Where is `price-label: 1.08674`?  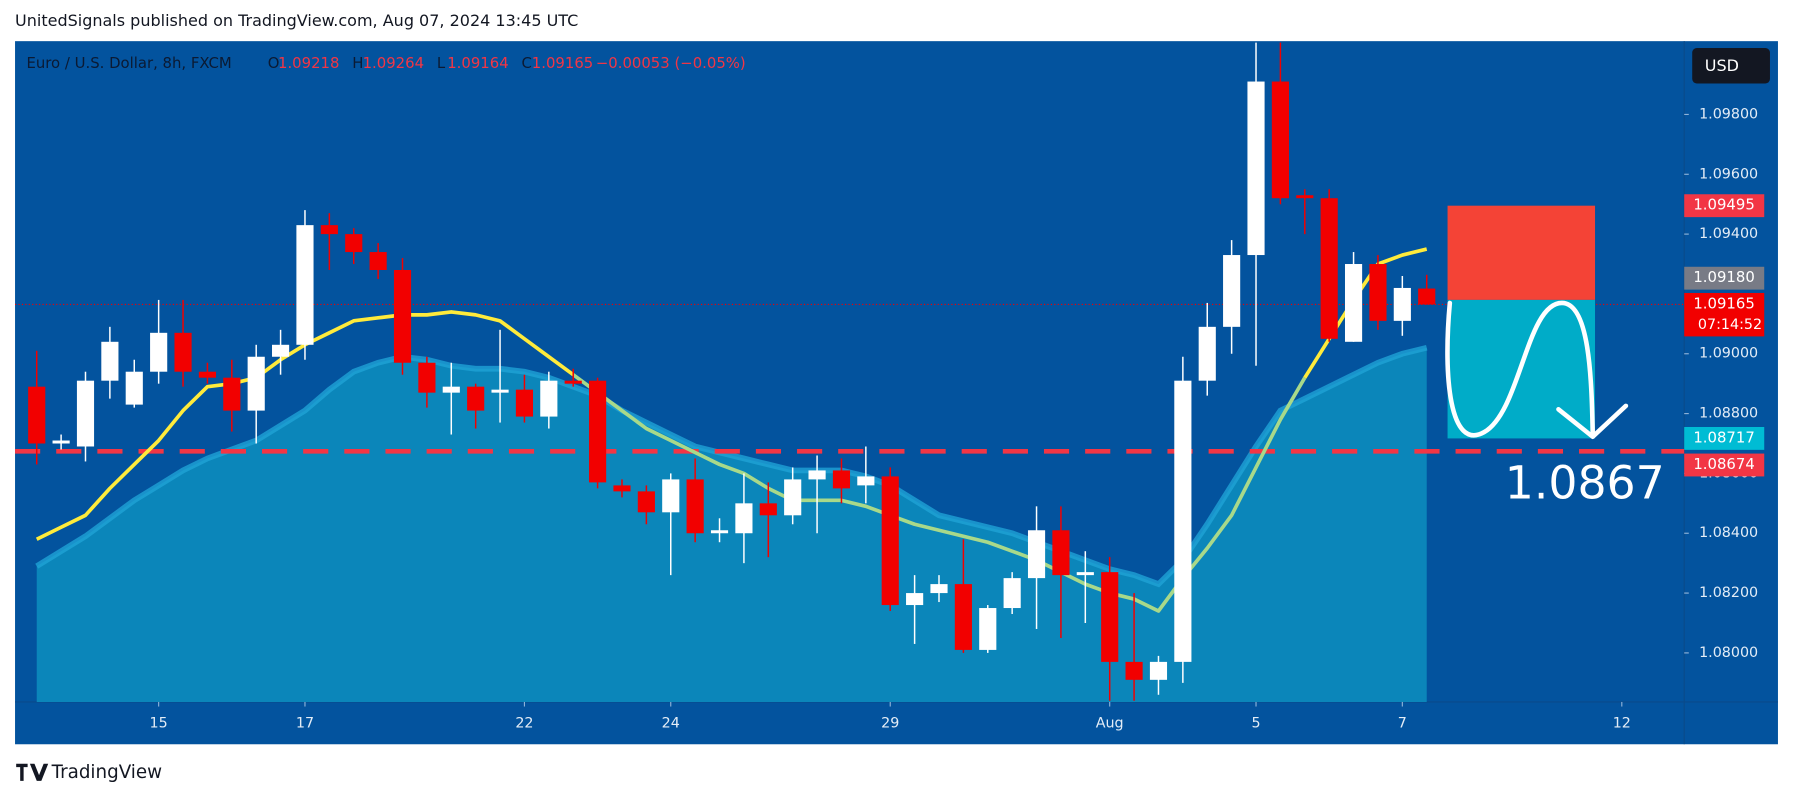
price-label: 1.08674 is located at coordinates (1723, 464).